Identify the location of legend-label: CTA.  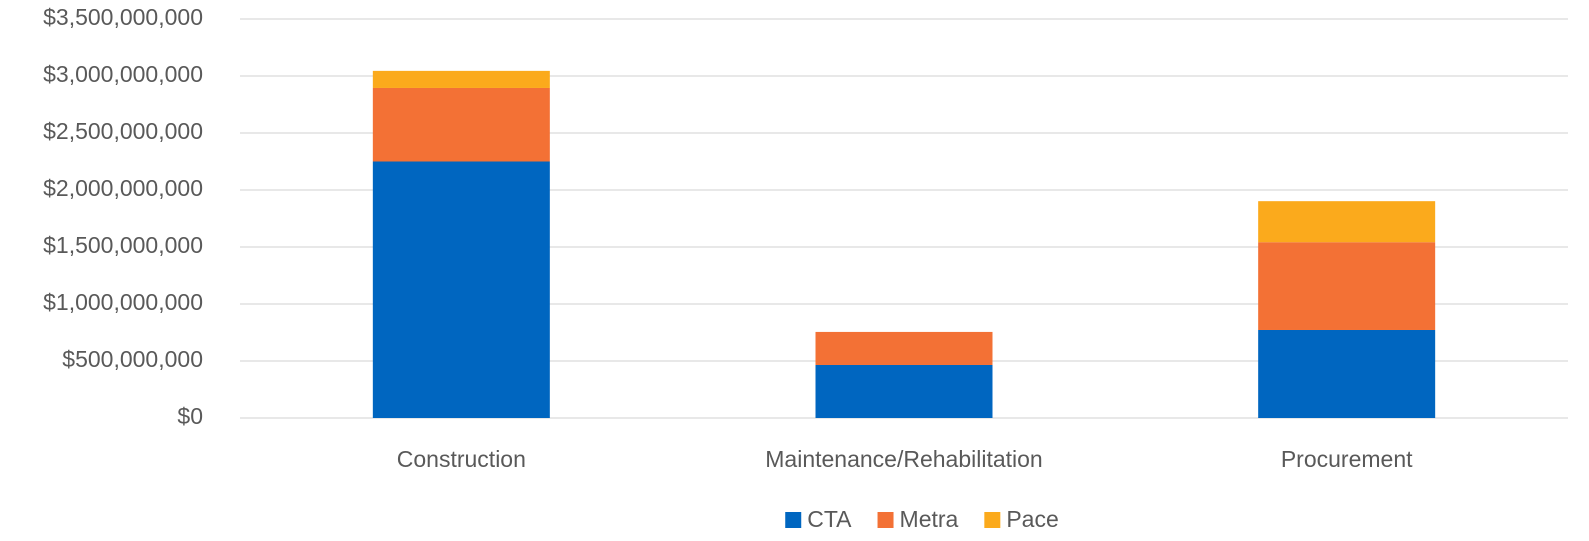
(829, 519).